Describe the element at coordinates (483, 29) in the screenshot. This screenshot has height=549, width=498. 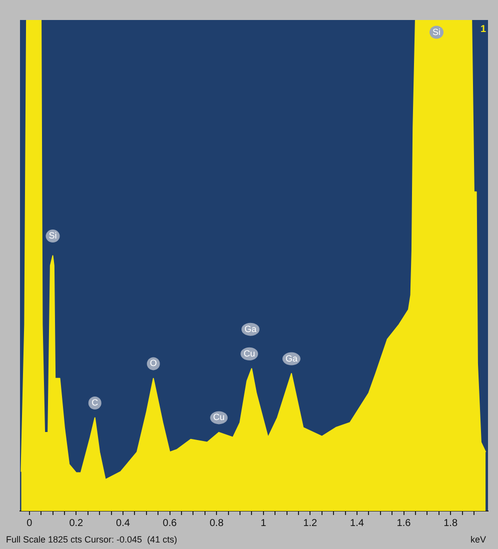
I see `annotation: 1` at that location.